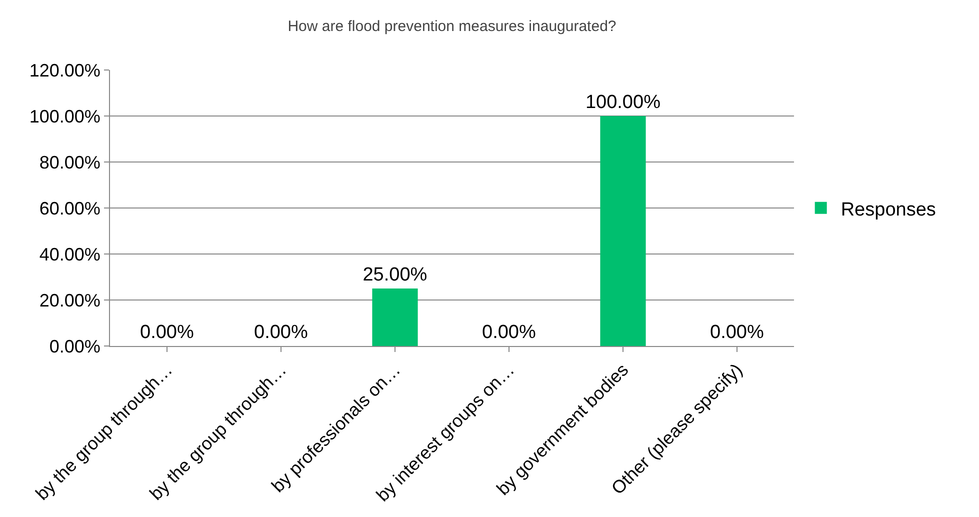  I want to click on y-tick-label: 120.00%, so click(64, 70).